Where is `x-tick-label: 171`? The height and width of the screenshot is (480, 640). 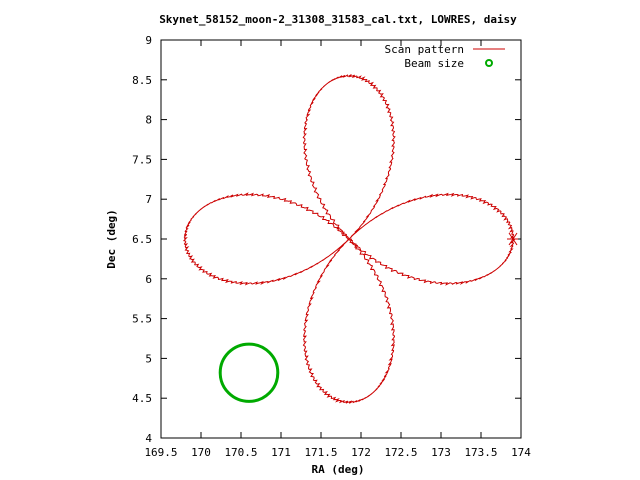
x-tick-label: 171 is located at coordinates (281, 452).